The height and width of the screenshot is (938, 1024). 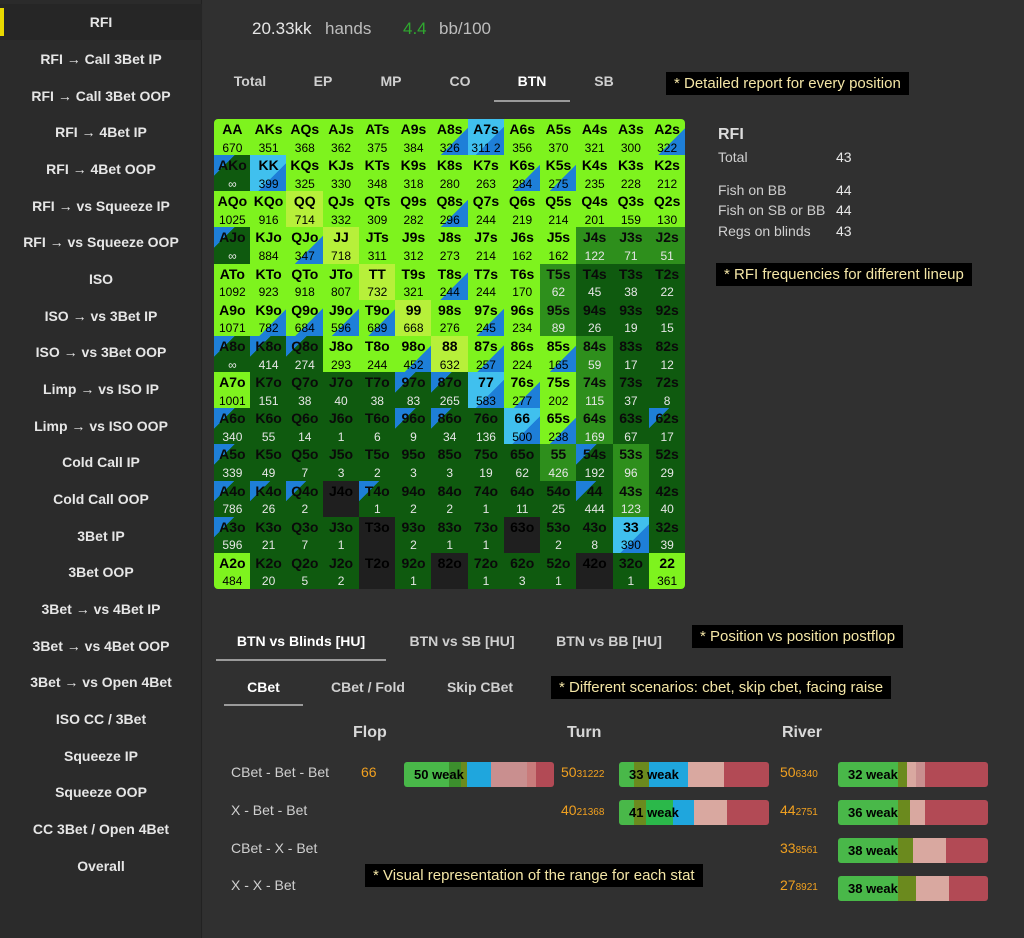 I want to click on matrix-cell: KK 399, so click(x=268, y=173).